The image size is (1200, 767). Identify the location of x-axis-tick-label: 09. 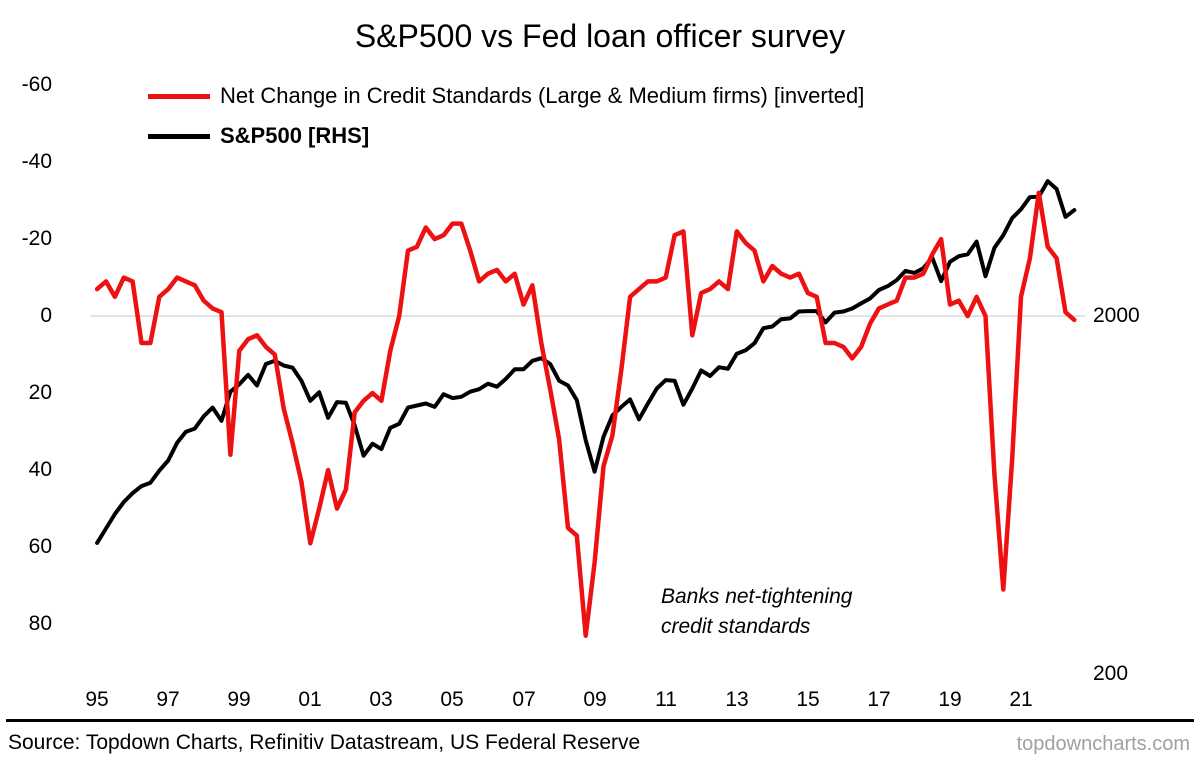
(595, 699).